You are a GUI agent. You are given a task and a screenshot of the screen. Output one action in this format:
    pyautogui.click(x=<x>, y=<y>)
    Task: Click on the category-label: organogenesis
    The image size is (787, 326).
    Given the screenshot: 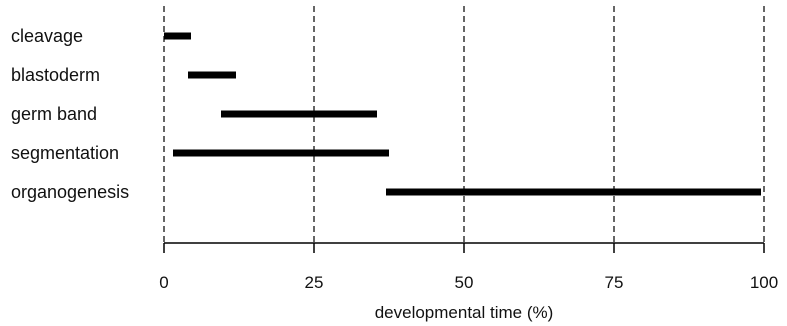 What is the action you would take?
    pyautogui.click(x=70, y=192)
    